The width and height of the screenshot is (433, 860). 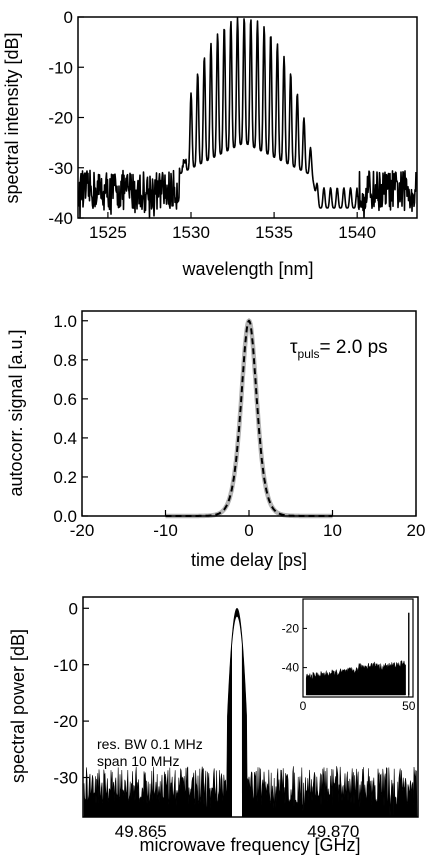 I want to click on autocorrelation-x-tick-label: 0, so click(x=248, y=530).